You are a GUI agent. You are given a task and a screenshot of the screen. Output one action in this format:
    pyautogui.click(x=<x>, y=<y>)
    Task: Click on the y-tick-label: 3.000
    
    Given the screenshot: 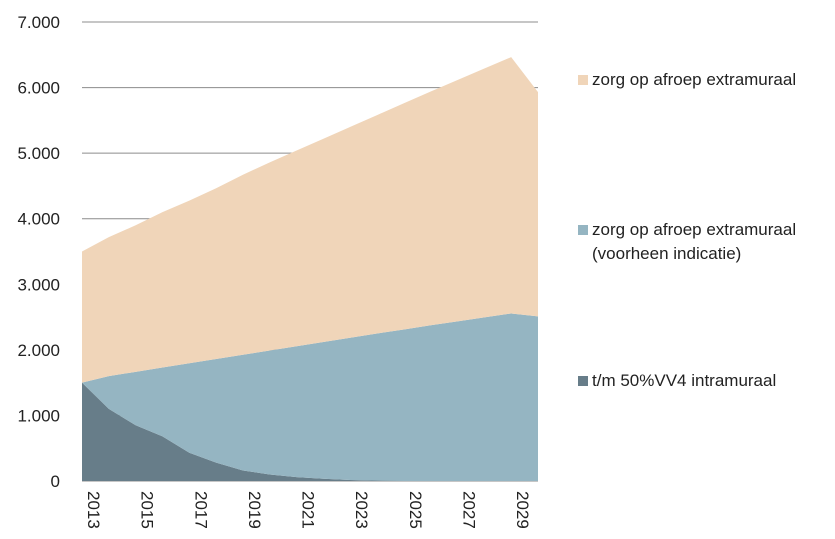 What is the action you would take?
    pyautogui.click(x=38, y=284)
    